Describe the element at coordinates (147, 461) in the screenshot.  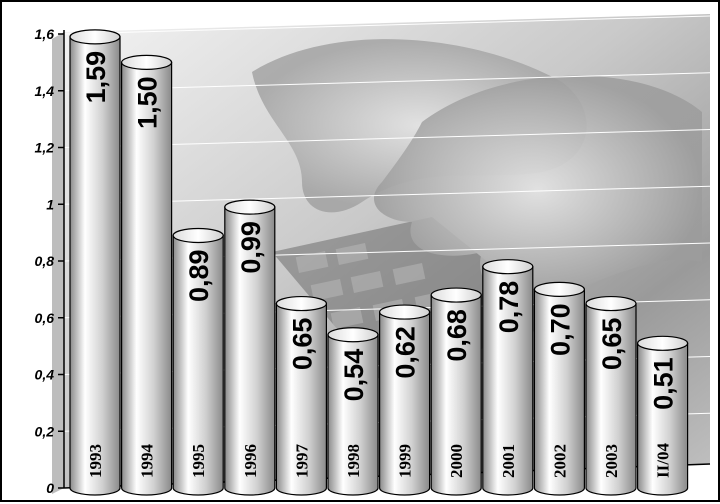
I see `category-label: 1994` at that location.